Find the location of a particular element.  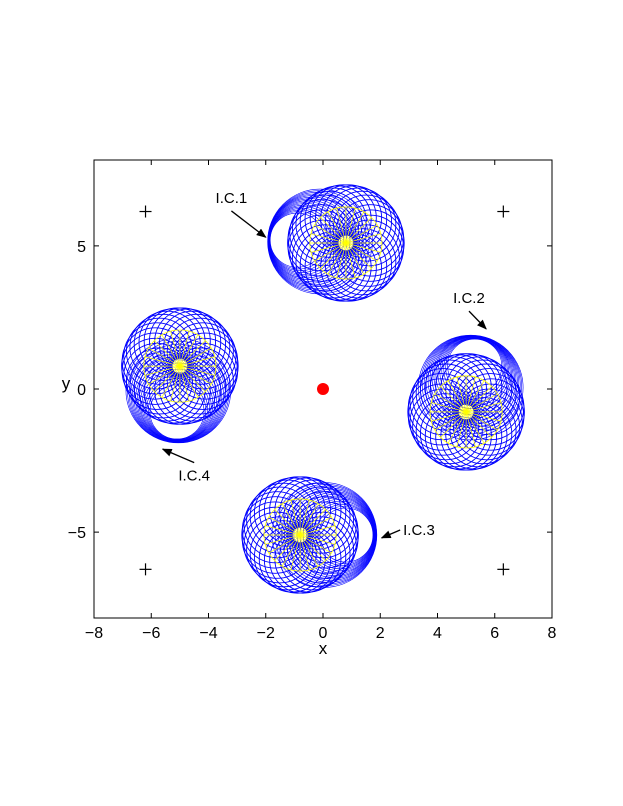

x-tick-label: −4 is located at coordinates (208, 633).